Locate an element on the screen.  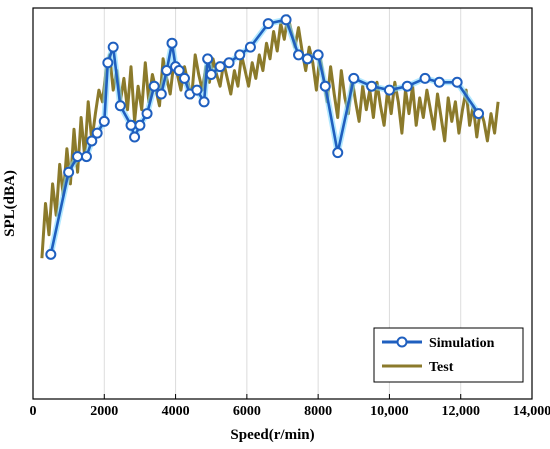
x-tick-label: 2000 is located at coordinates (104, 411).